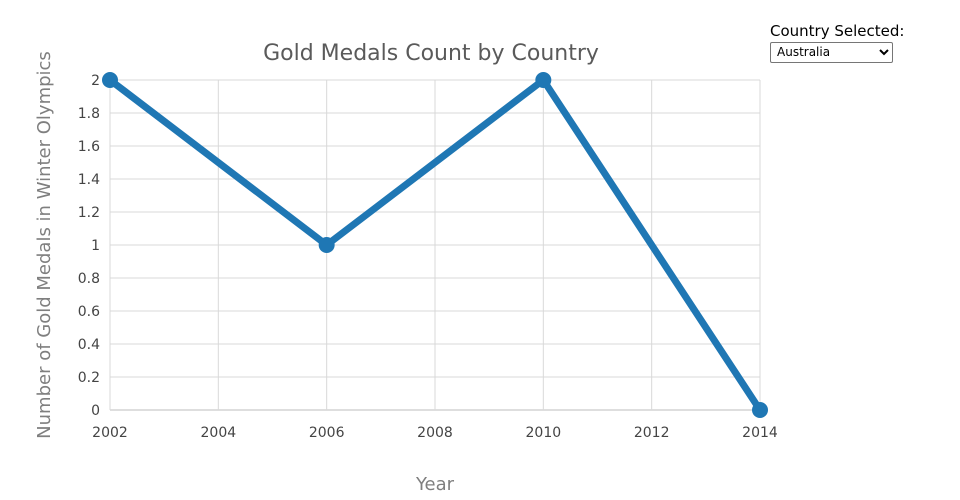  I want to click on x-tick-label: 2006, so click(327, 433).